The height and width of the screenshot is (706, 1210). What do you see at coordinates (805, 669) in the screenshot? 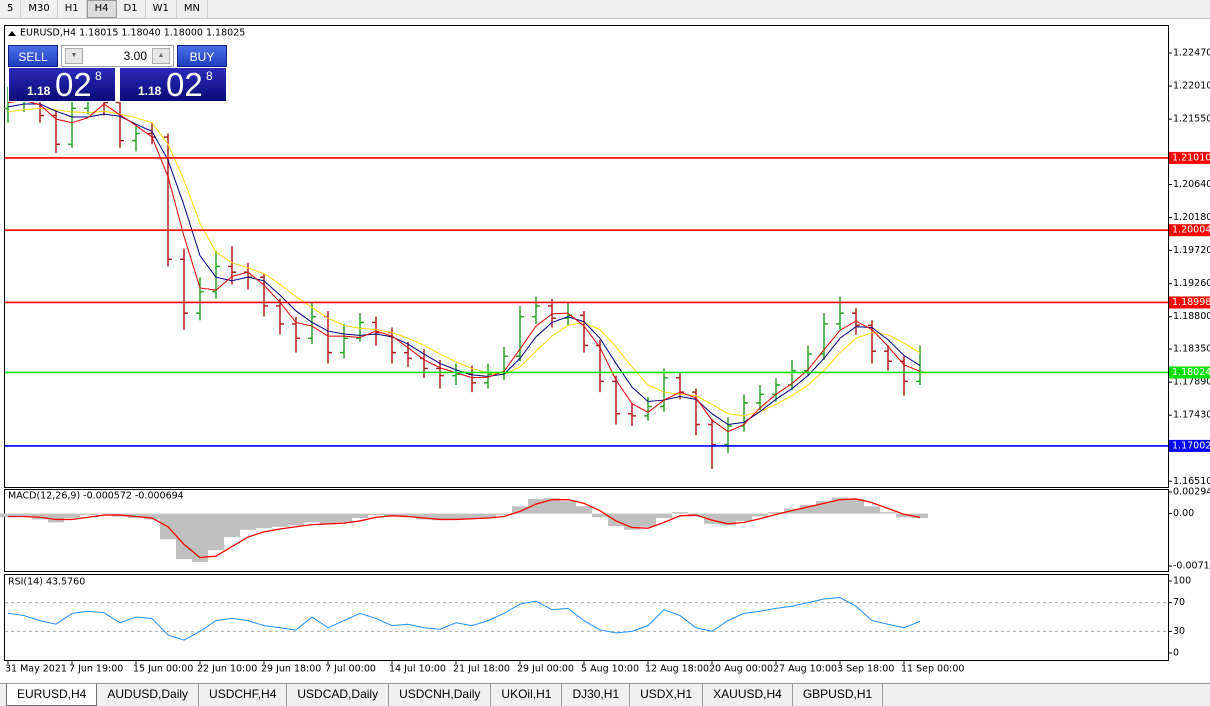
I see `x-tick-label: 27 Aug 10:00` at bounding box center [805, 669].